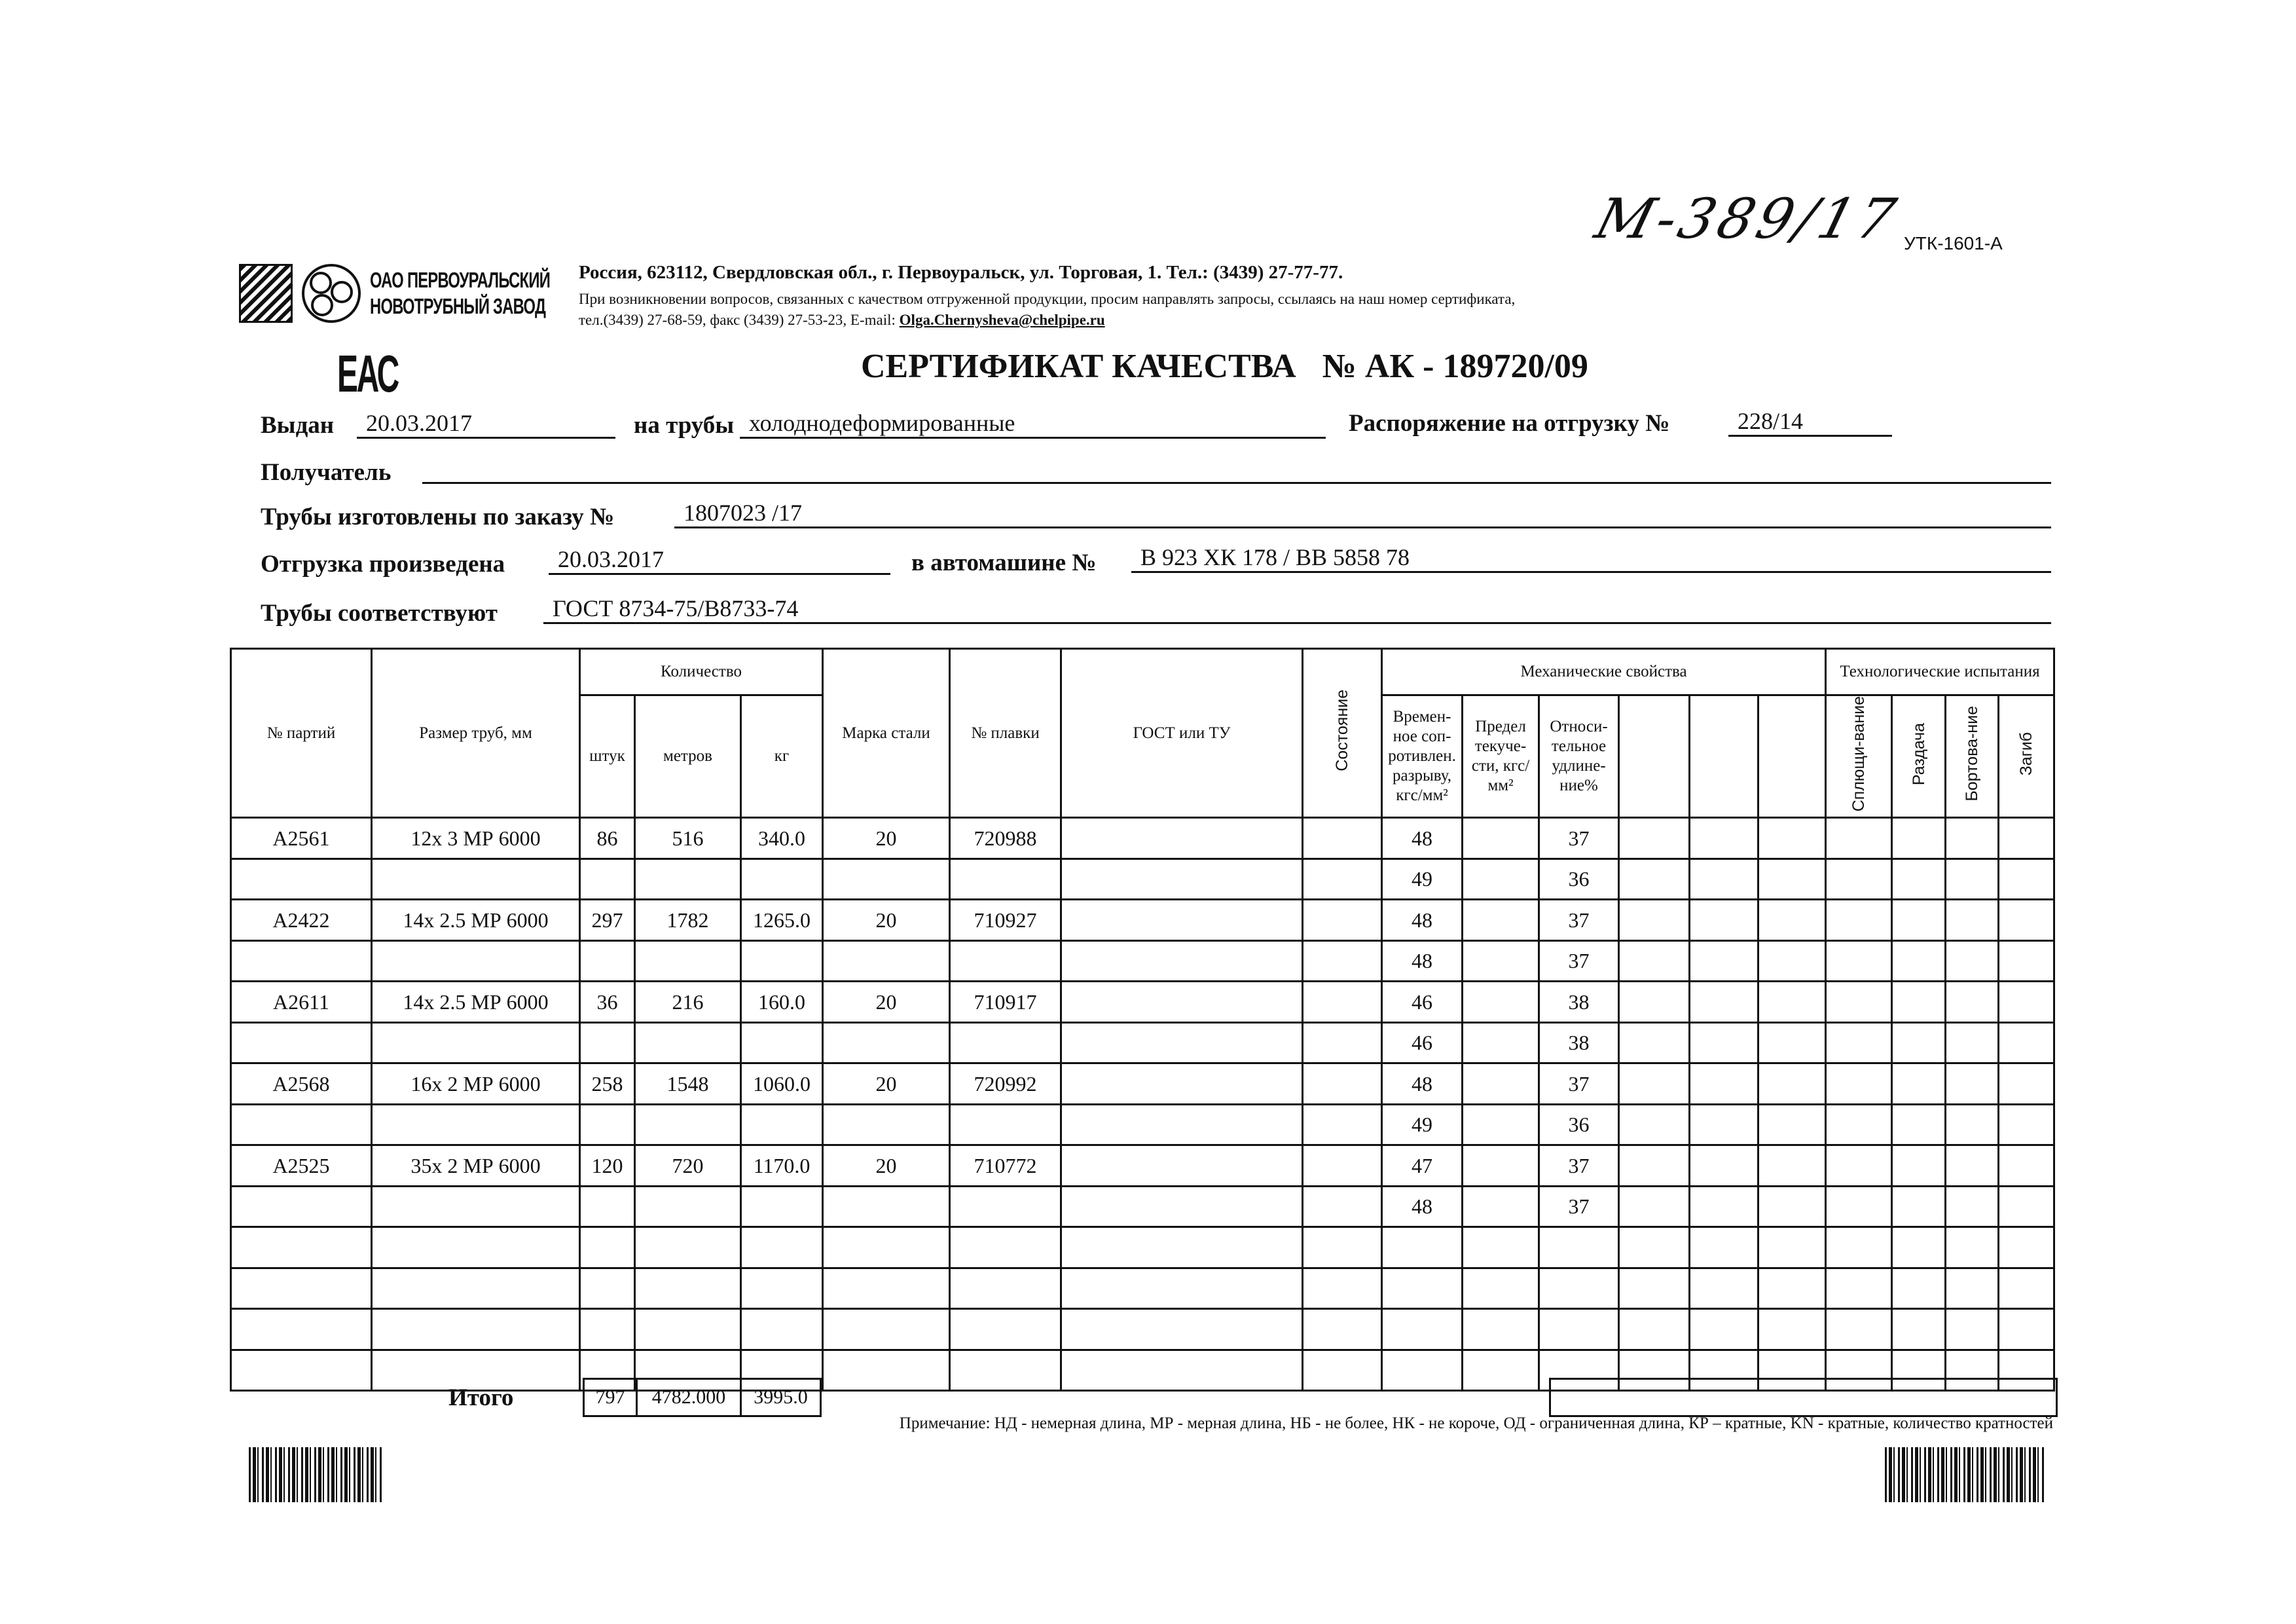  I want to click on cell-pcs: 36, so click(607, 1002).